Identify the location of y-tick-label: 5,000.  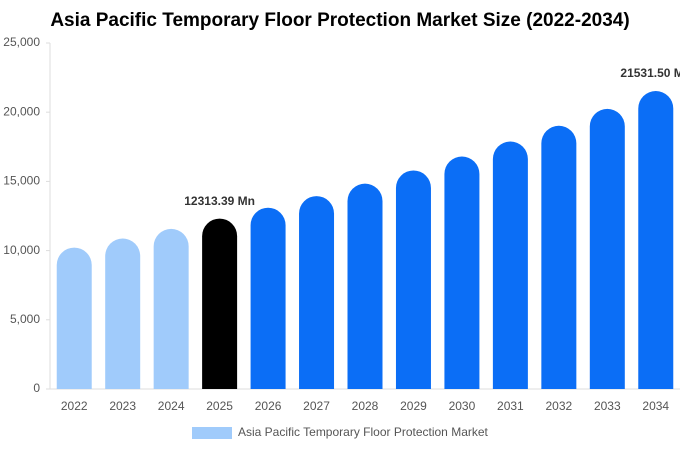
(25, 319).